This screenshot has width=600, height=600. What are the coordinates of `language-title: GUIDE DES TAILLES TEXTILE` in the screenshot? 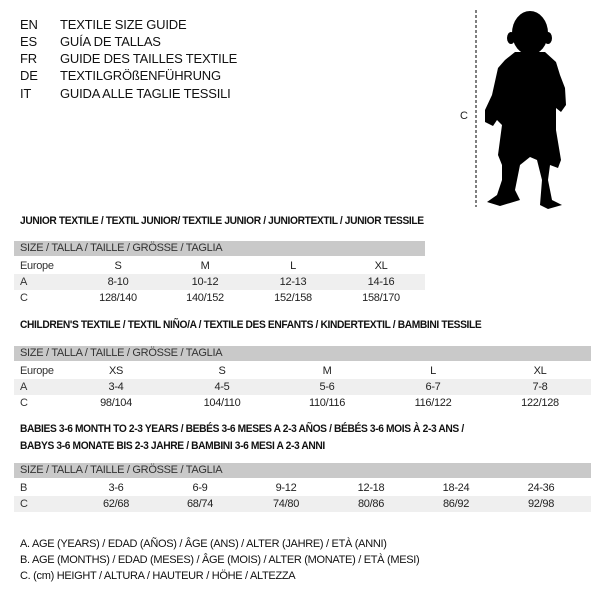 It's located at (149, 58).